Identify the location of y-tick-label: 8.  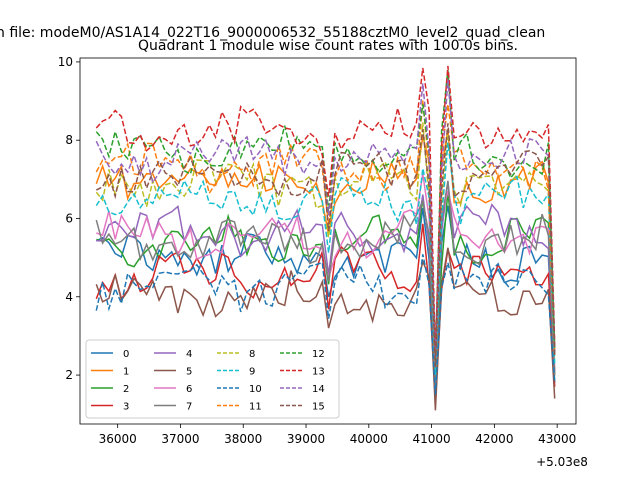
(69, 140).